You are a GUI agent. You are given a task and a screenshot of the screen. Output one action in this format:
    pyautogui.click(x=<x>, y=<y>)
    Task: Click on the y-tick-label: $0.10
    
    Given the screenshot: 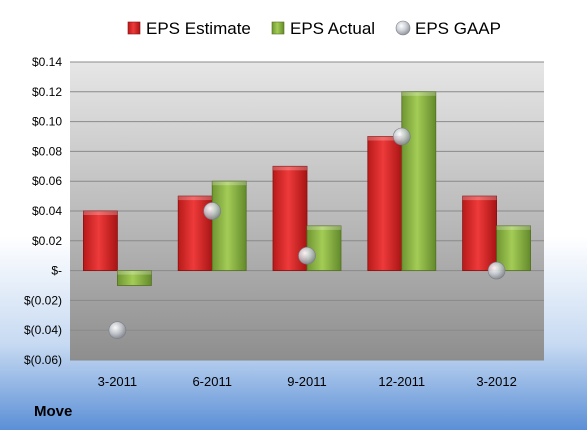 What is the action you would take?
    pyautogui.click(x=47, y=122)
    